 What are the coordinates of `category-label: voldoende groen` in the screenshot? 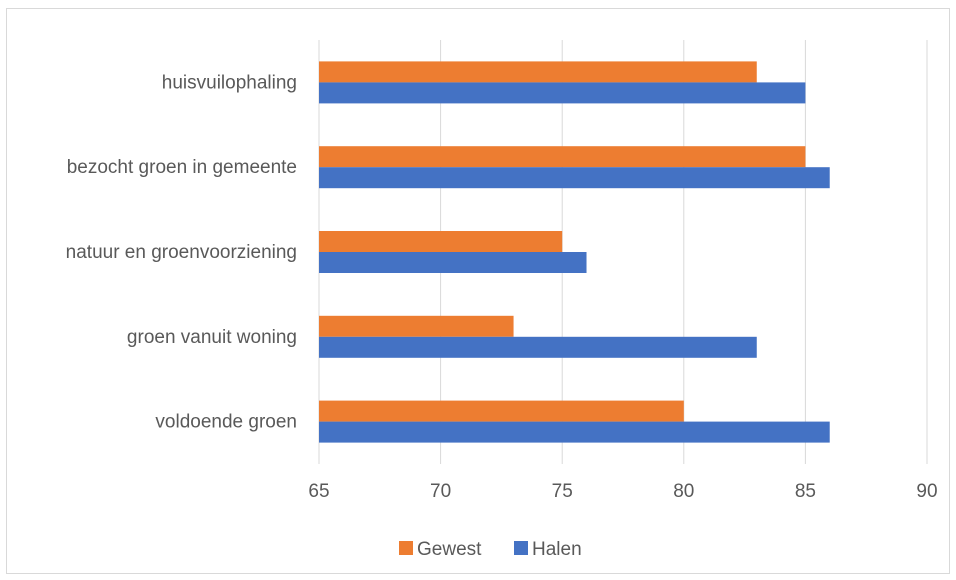 It's located at (226, 422).